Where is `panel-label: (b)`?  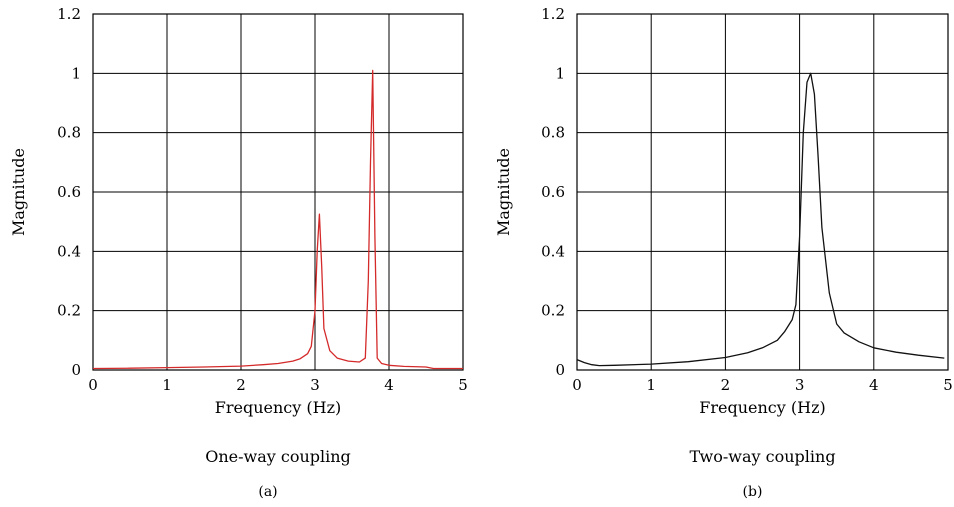
panel-label: (b) is located at coordinates (753, 492).